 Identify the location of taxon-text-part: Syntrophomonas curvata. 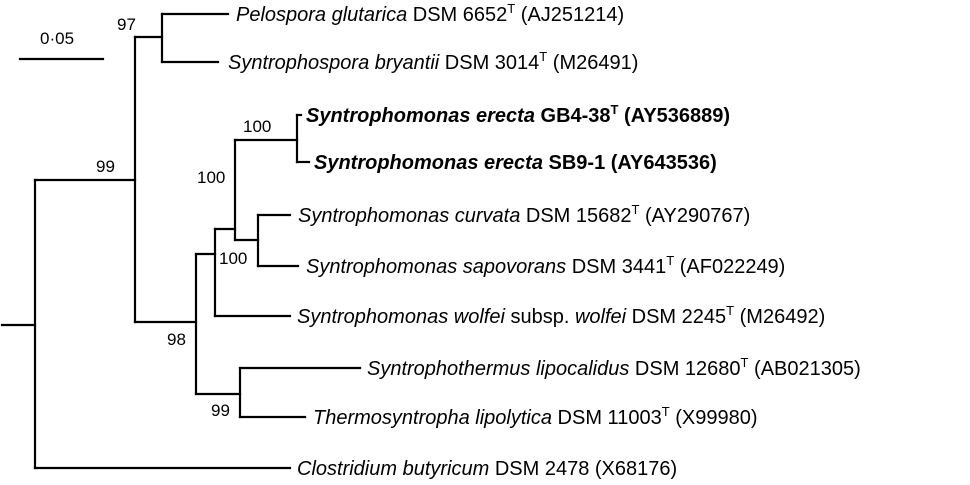
(409, 216).